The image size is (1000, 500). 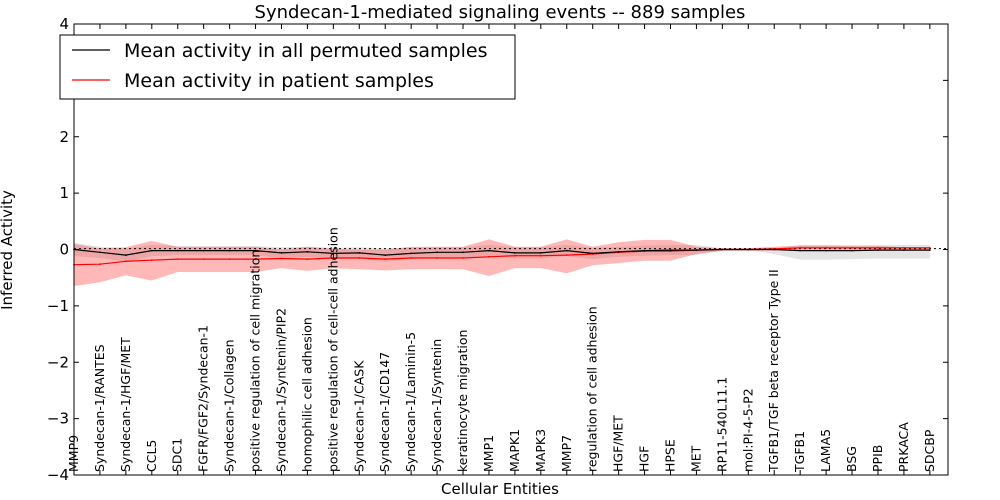 I want to click on x-tick-label: homophilic cell adhesion, so click(x=306, y=394).